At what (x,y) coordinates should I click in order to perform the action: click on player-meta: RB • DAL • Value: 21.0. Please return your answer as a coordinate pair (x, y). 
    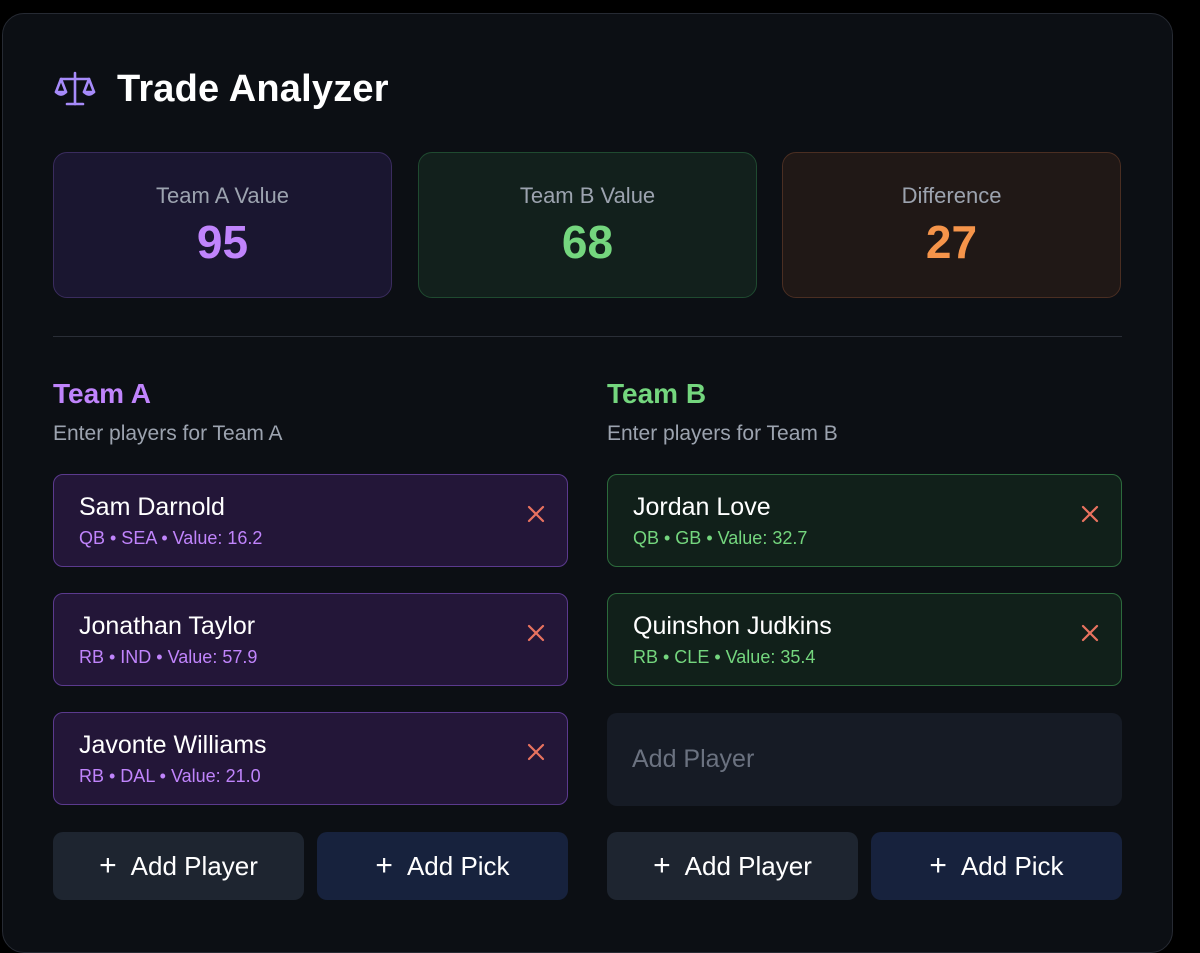
    Looking at the image, I should click on (170, 776).